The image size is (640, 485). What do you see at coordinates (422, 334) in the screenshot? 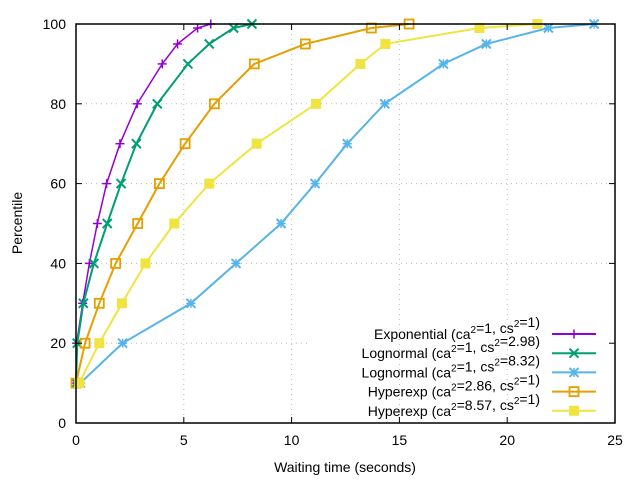
I see `legend-text-part: Exponential (ca` at bounding box center [422, 334].